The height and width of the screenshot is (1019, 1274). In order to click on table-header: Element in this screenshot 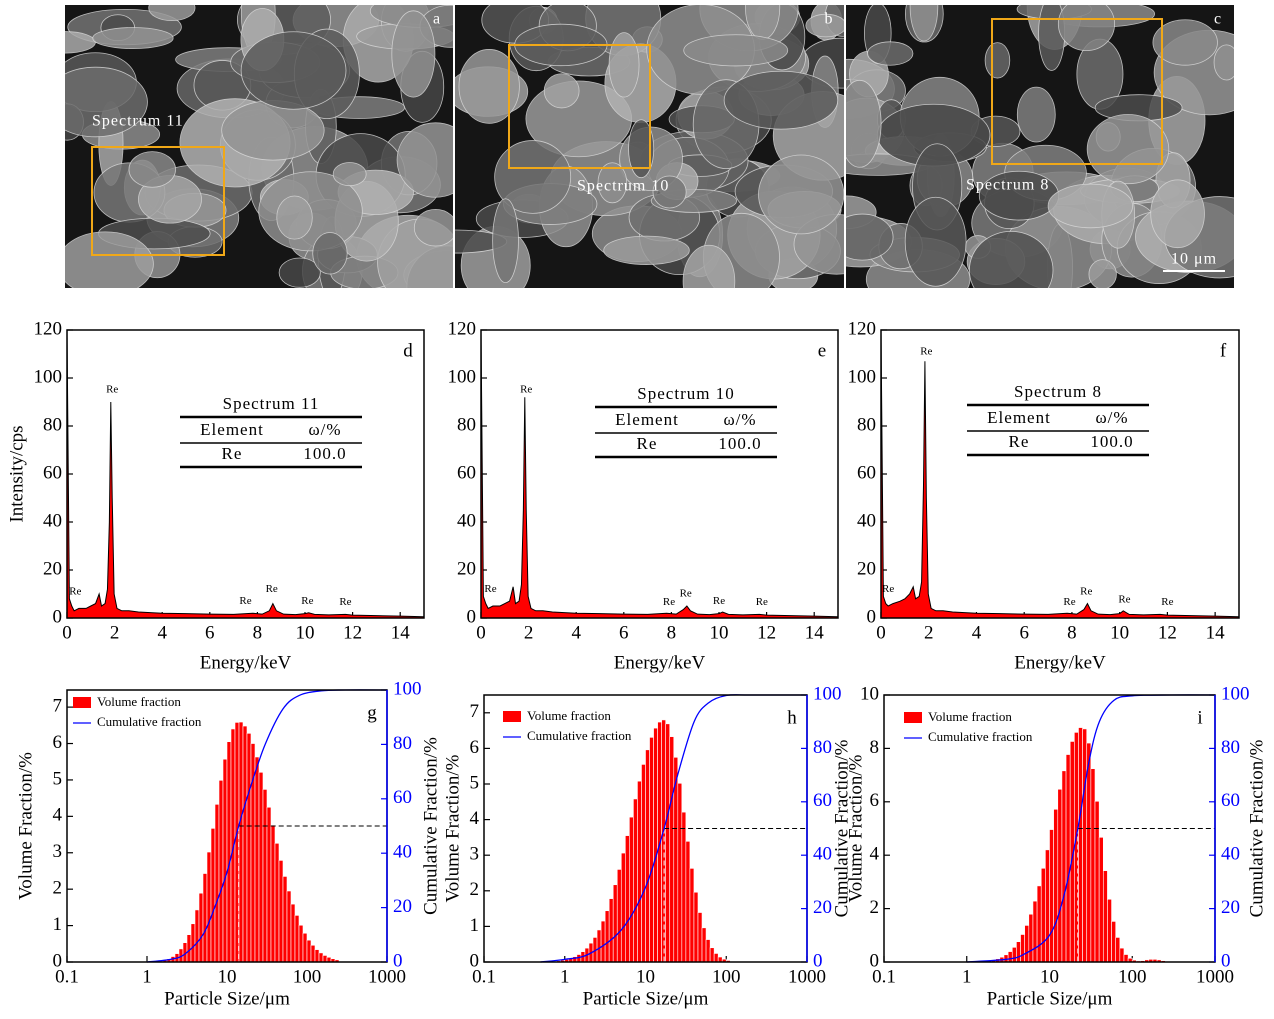, I will do `click(1019, 417)`.